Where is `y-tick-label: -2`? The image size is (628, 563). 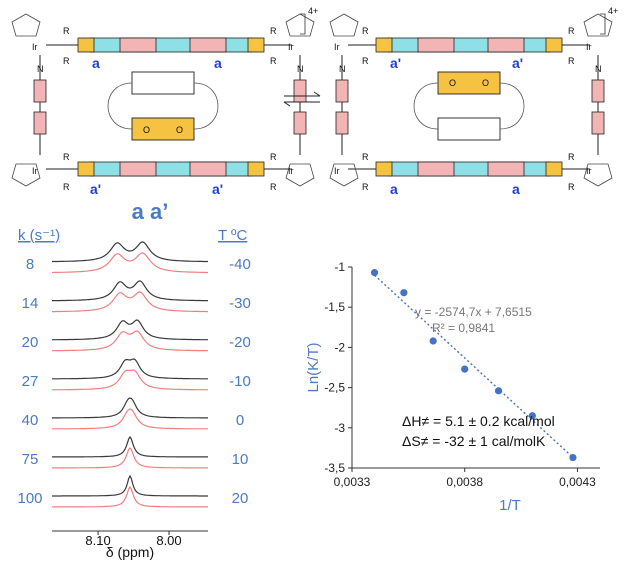 y-tick-label: -2 is located at coordinates (339, 347).